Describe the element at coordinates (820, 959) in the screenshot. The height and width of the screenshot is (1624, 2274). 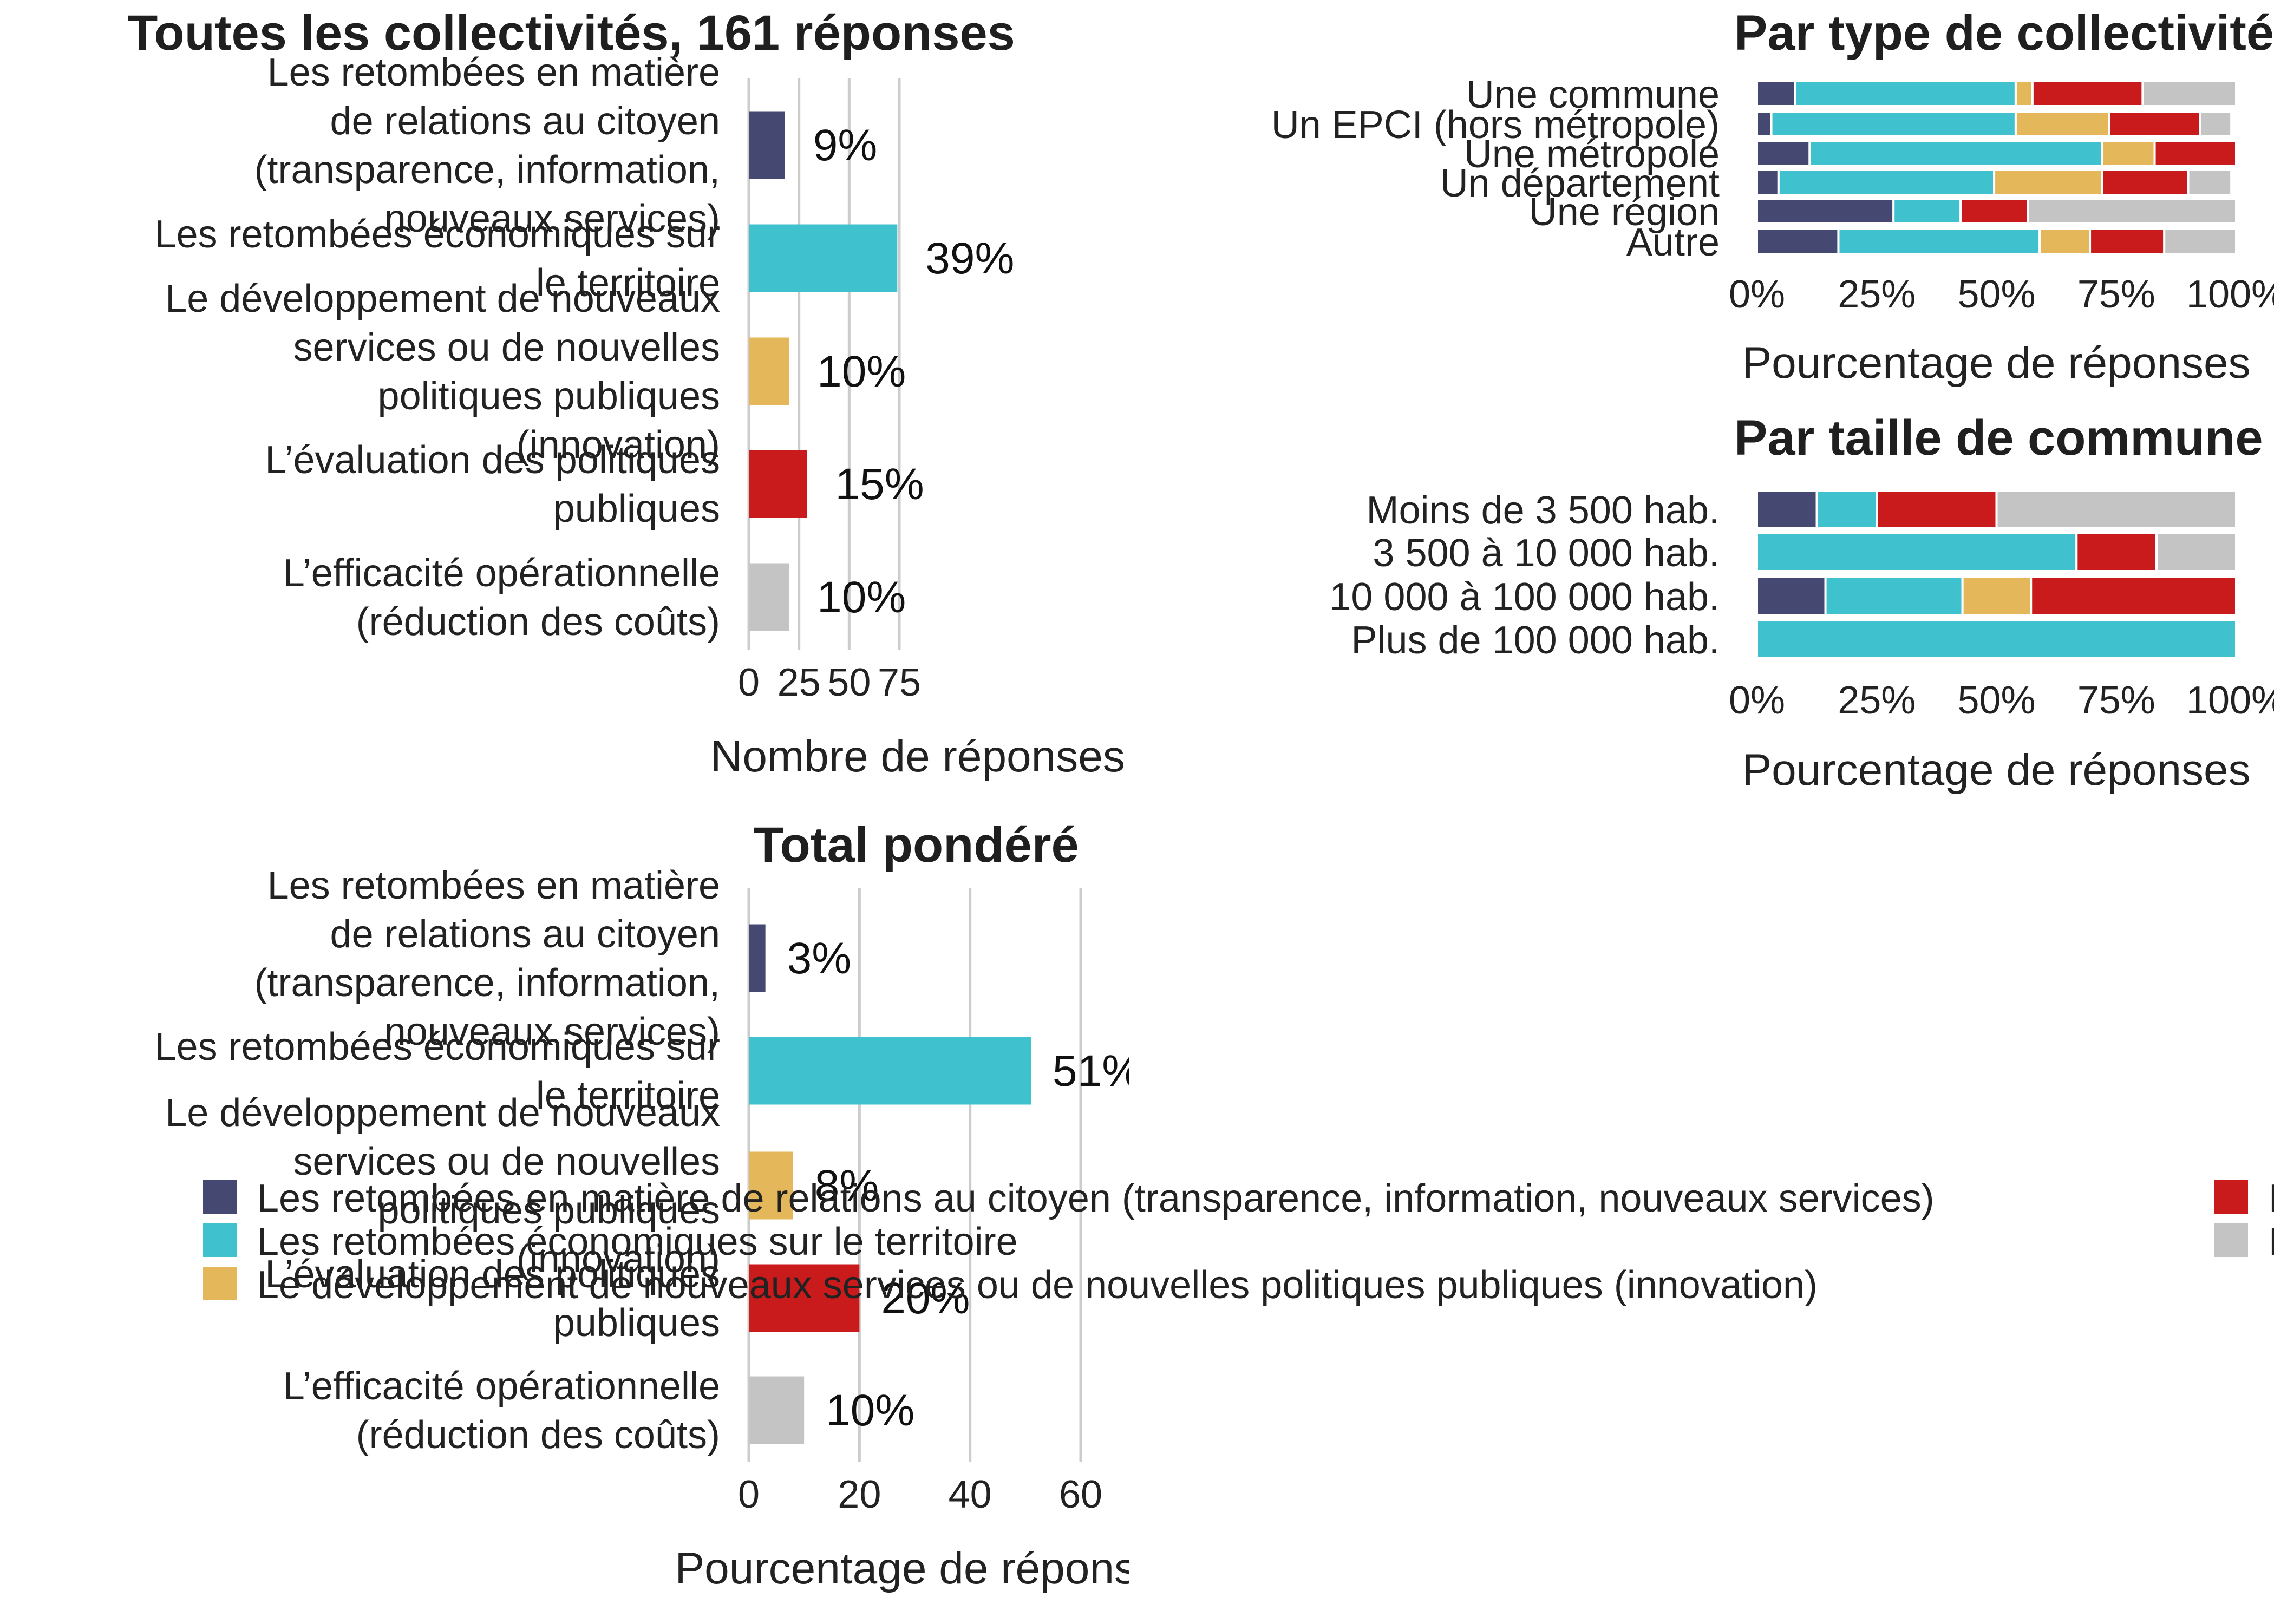
I see `data-label: 3%` at that location.